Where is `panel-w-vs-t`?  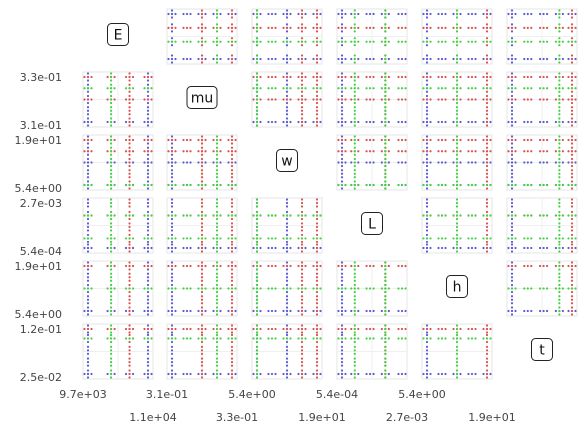
panel-w-vs-t is located at coordinates (542, 162).